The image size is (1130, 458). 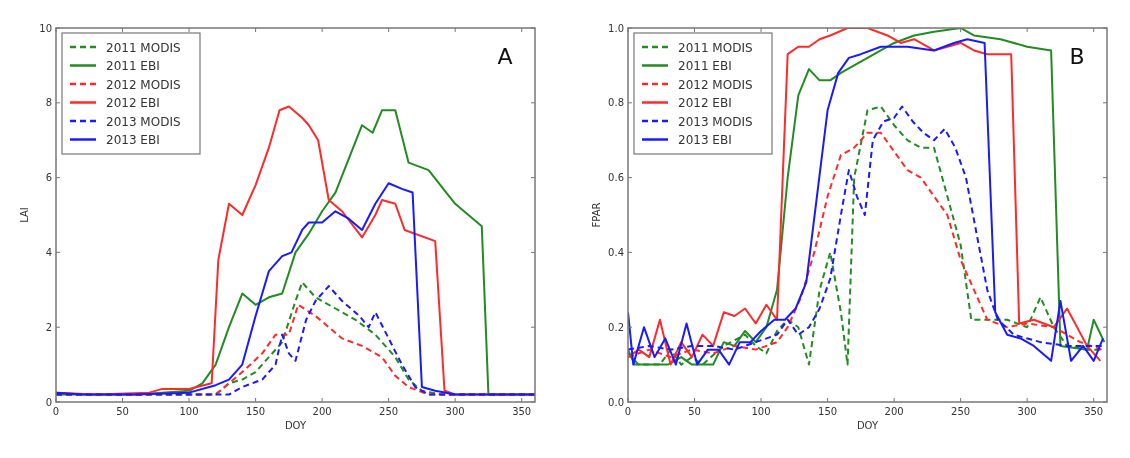 I want to click on annotation: B, so click(x=1077, y=56).